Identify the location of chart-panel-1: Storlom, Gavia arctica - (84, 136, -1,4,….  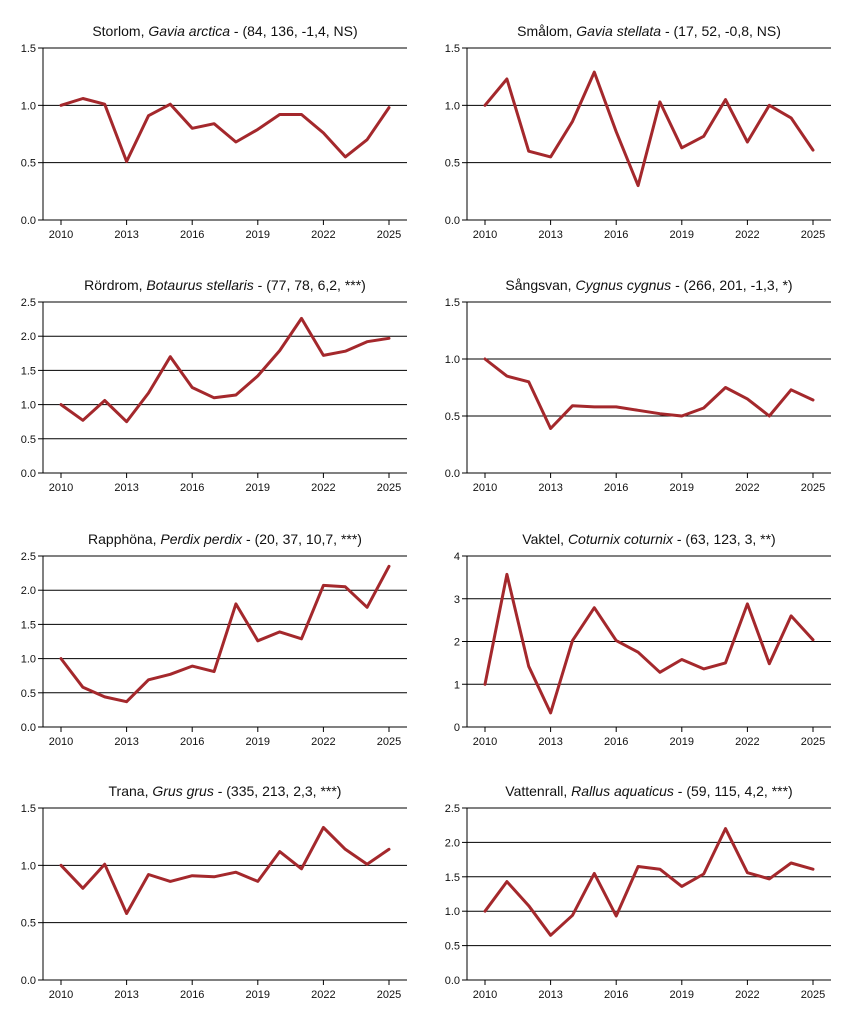
(214, 132).